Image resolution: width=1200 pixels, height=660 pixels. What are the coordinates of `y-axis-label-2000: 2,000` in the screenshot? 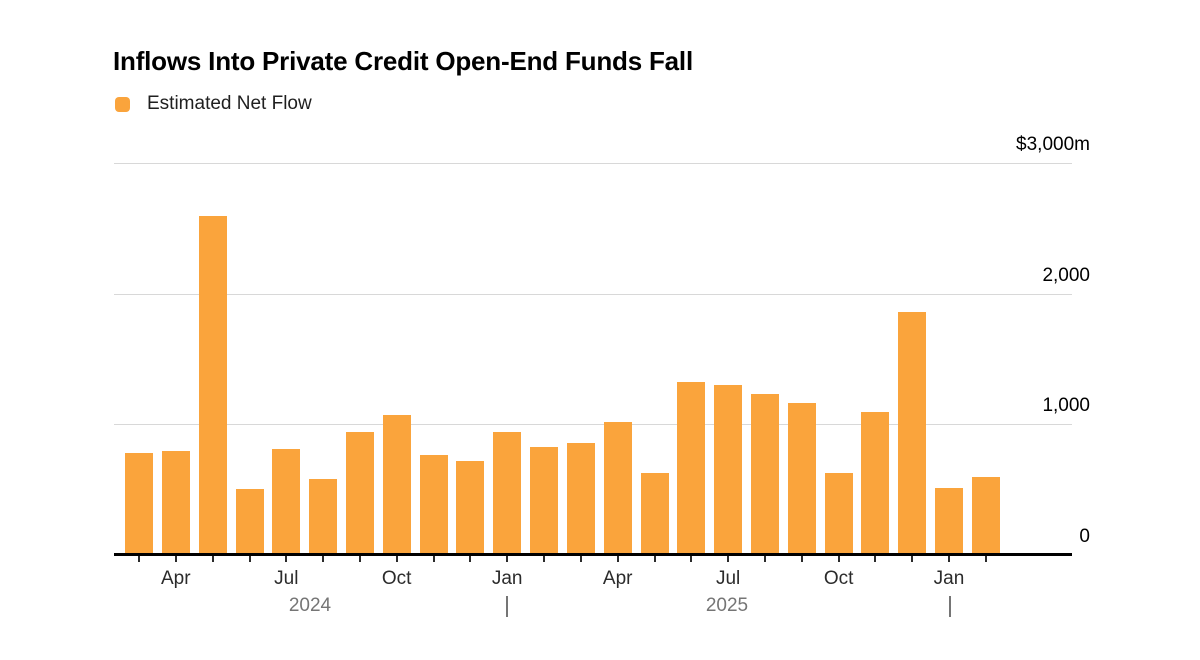 It's located at (1066, 275).